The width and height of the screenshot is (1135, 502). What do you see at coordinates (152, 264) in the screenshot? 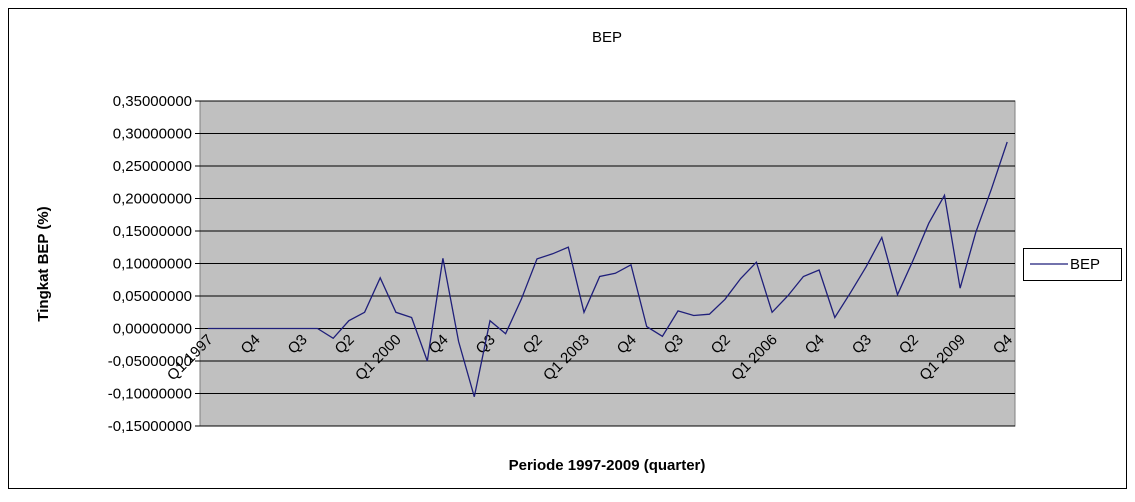
I see `y-tick-label: 0,10000000` at bounding box center [152, 264].